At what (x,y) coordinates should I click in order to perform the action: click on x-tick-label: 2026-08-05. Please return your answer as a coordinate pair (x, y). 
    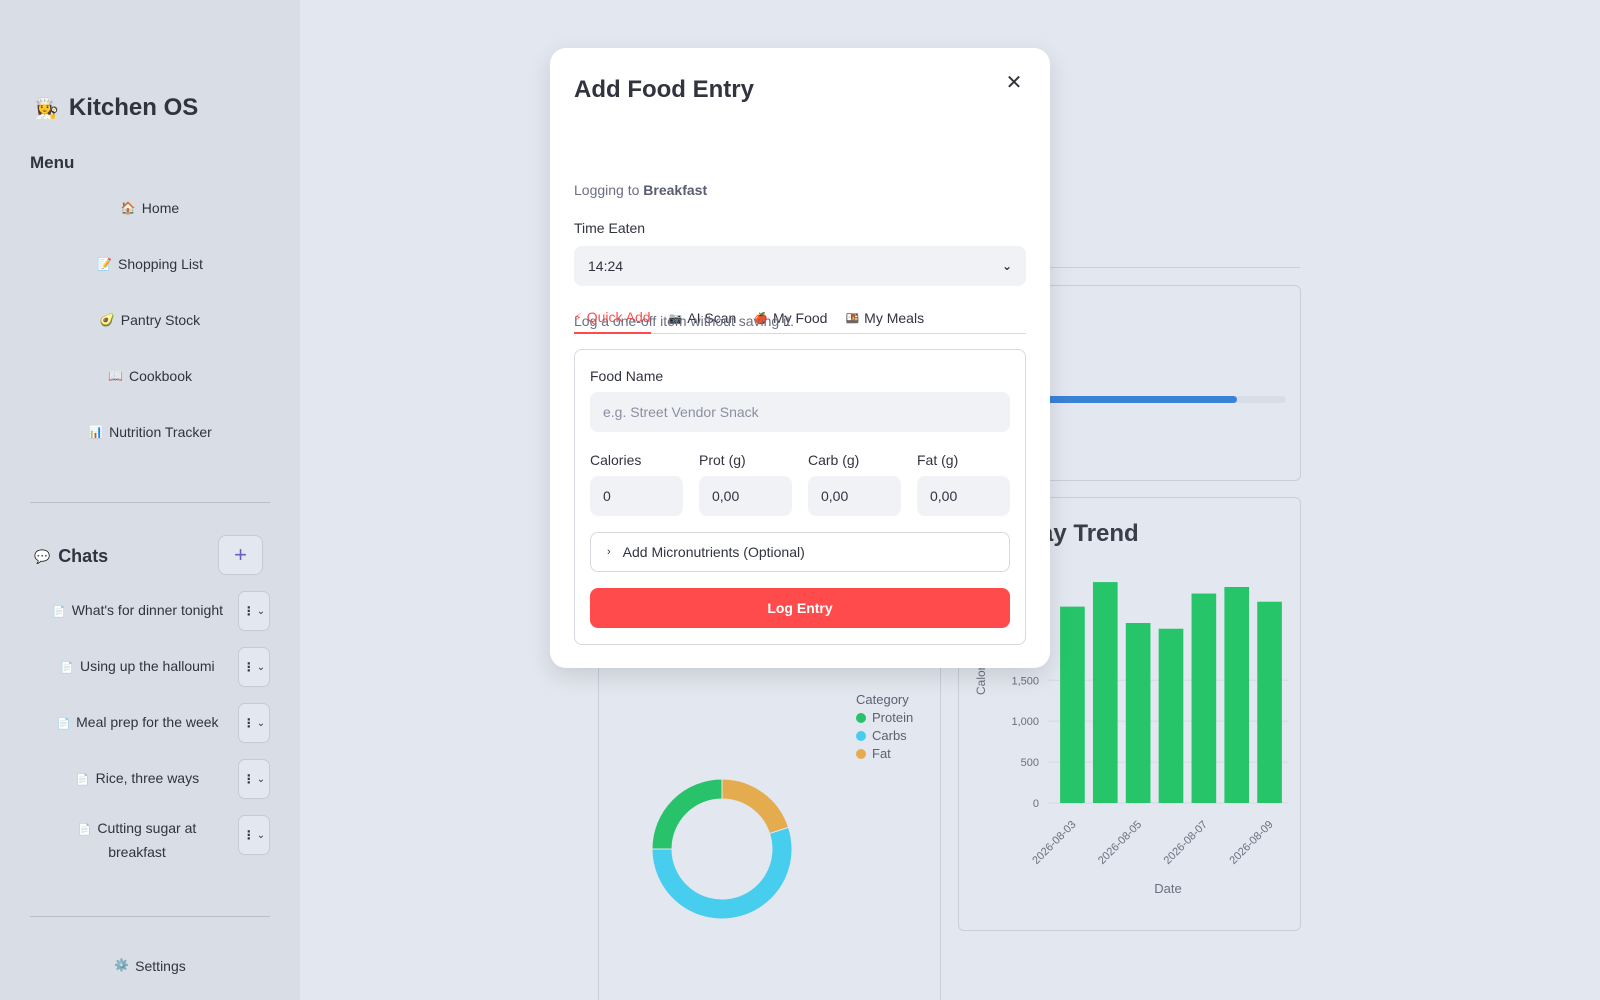
    Looking at the image, I should click on (1120, 843).